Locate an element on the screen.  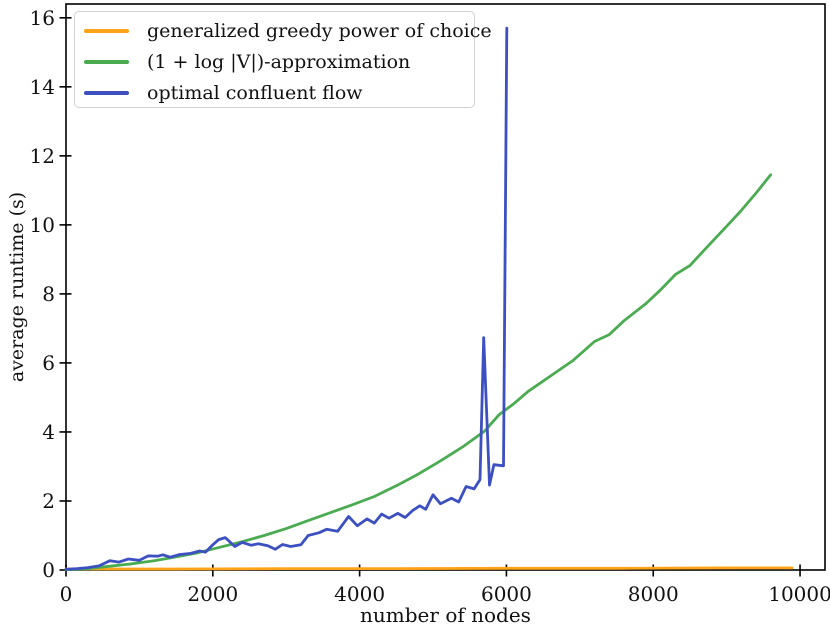
legend-item-approximation: (1 + log |V|)-approximation is located at coordinates (279, 61).